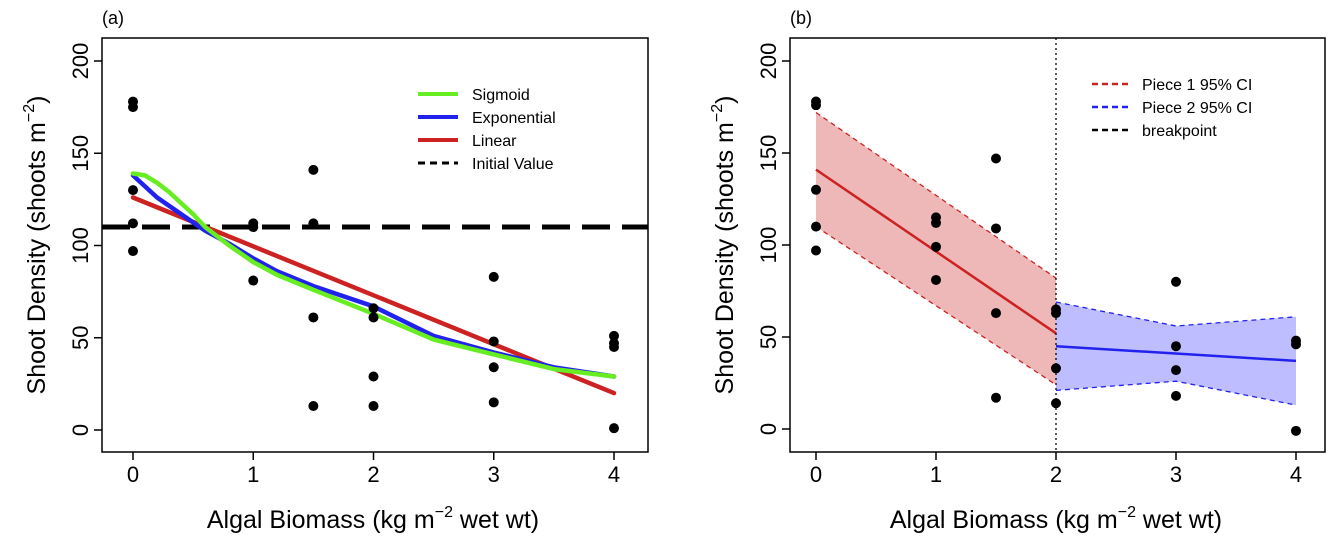 The width and height of the screenshot is (1336, 550). What do you see at coordinates (1176, 353) in the screenshot?
I see `fit-line` at bounding box center [1176, 353].